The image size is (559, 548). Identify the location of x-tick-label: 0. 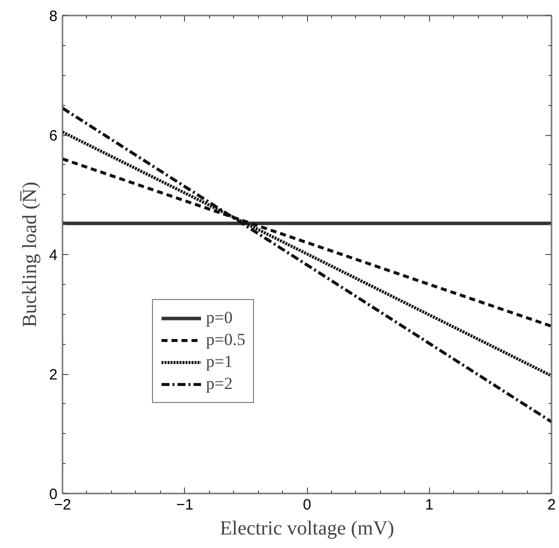
(307, 505).